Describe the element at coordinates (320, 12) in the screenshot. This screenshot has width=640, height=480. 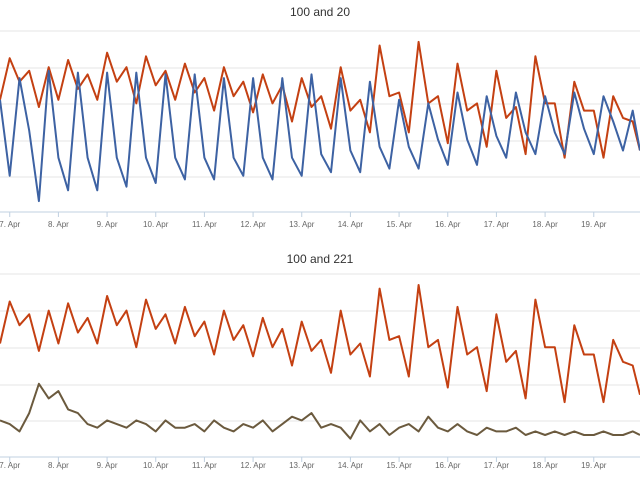
I see `chart-title: 100 and 20` at that location.